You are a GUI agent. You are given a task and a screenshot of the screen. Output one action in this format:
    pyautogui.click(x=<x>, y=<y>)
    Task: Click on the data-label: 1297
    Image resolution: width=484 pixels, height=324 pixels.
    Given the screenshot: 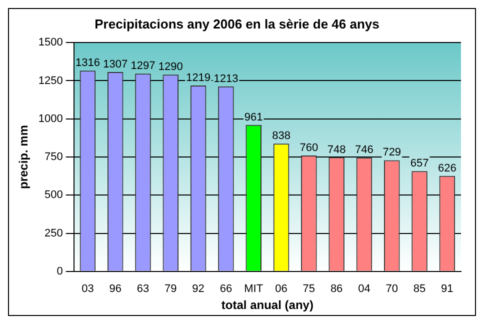 What is the action you would take?
    pyautogui.click(x=143, y=66)
    